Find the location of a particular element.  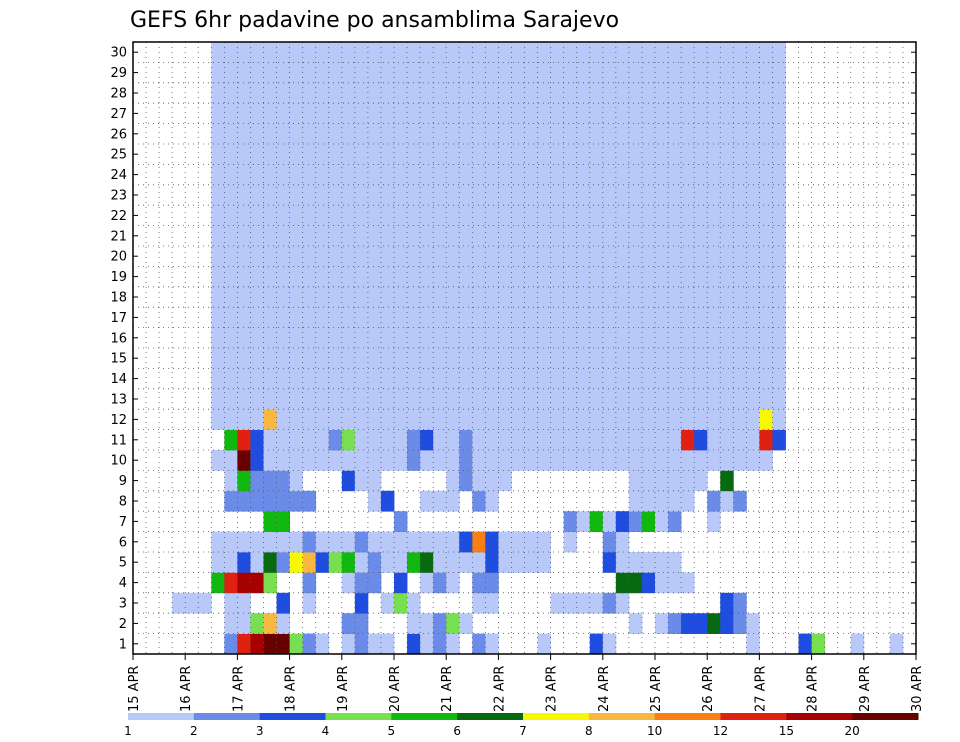

y-tick-label: 24 is located at coordinates (118, 175).